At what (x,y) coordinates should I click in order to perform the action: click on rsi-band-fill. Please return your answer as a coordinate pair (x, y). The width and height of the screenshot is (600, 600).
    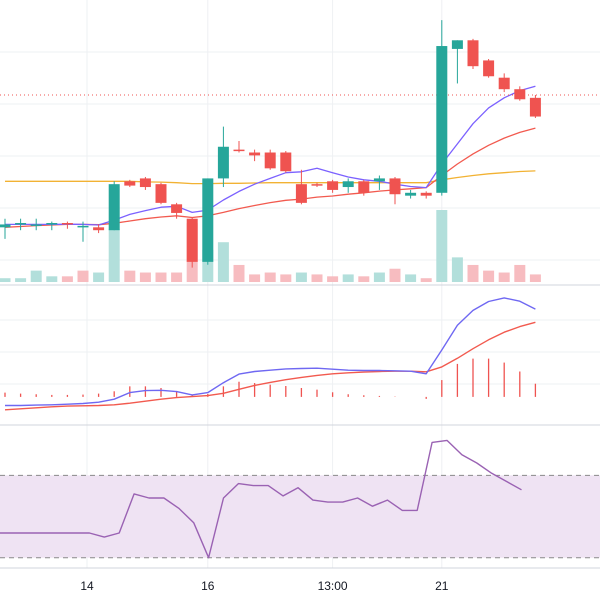
    Looking at the image, I should click on (300, 516).